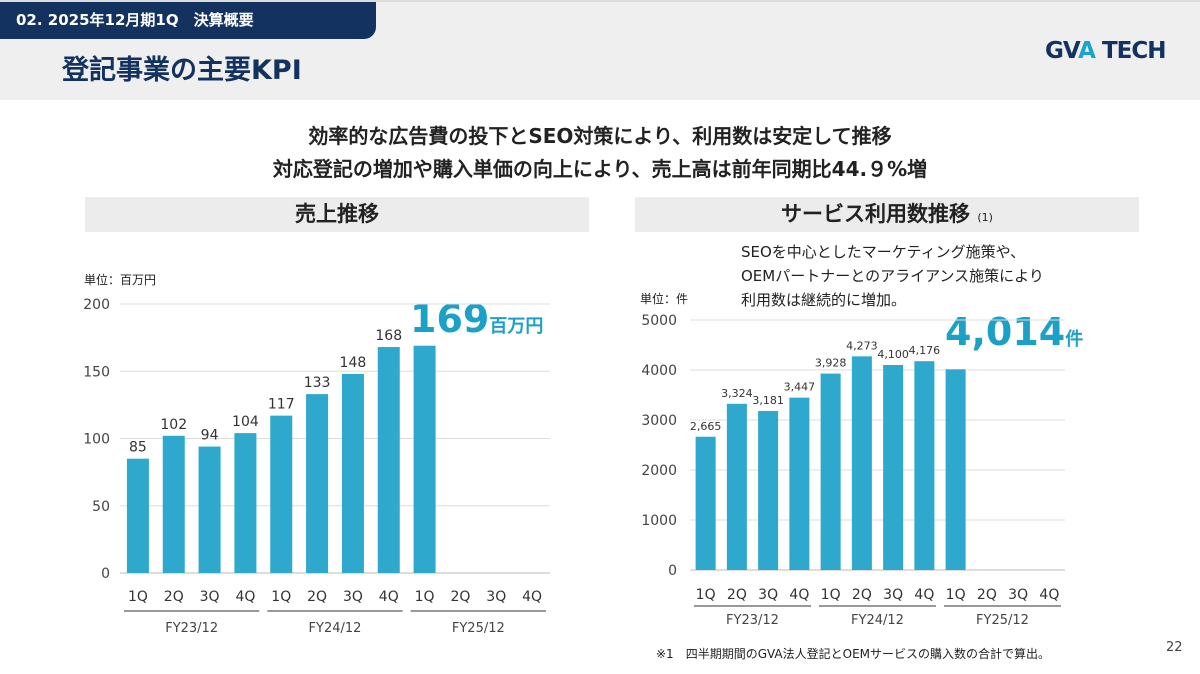  I want to click on data-label: 4,100, so click(893, 354).